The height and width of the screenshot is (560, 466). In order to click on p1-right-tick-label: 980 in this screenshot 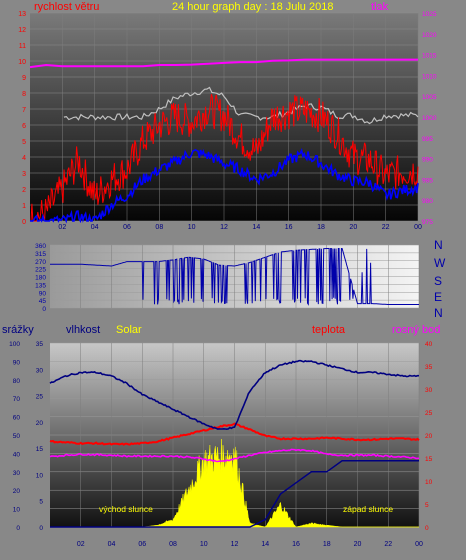, I will do `click(427, 201)`.